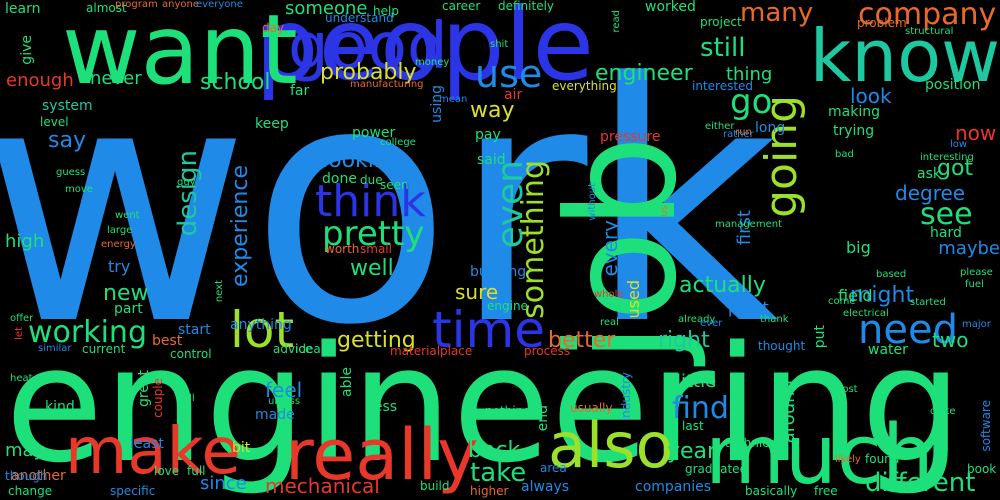 This screenshot has height=500, width=1000. What do you see at coordinates (513, 95) in the screenshot?
I see `word-air: air` at bounding box center [513, 95].